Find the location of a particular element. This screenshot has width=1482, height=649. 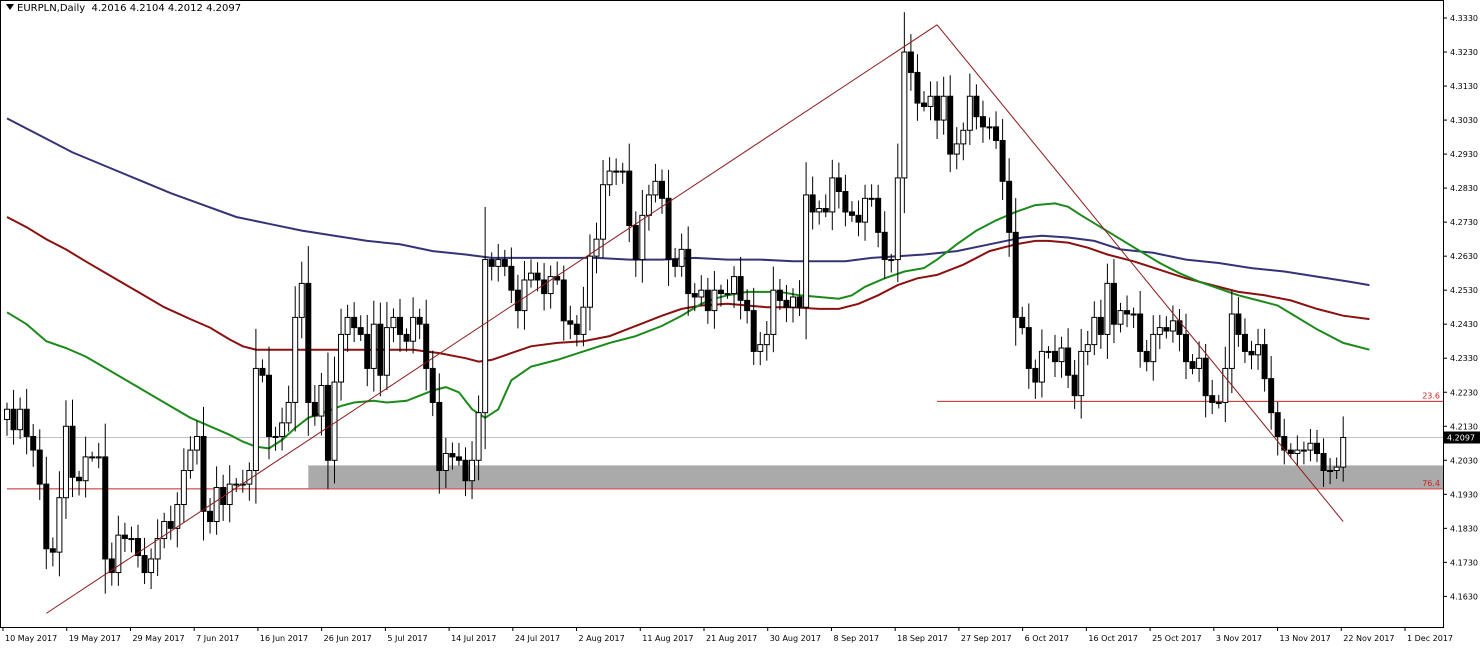

level-label: 76.4 is located at coordinates (1431, 483).